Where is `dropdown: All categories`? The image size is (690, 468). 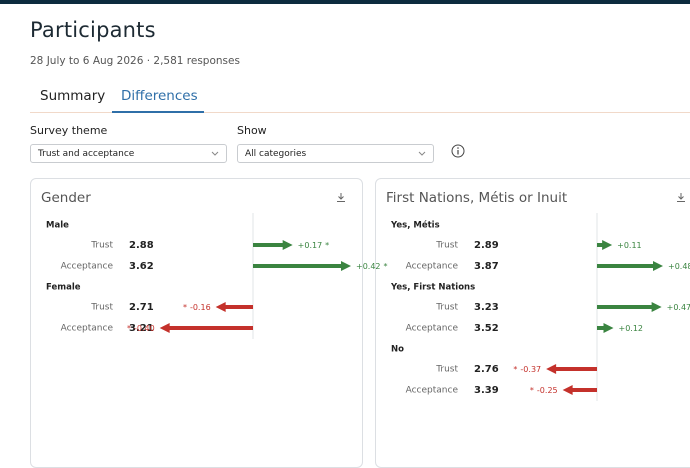
dropdown: All categories is located at coordinates (335, 153).